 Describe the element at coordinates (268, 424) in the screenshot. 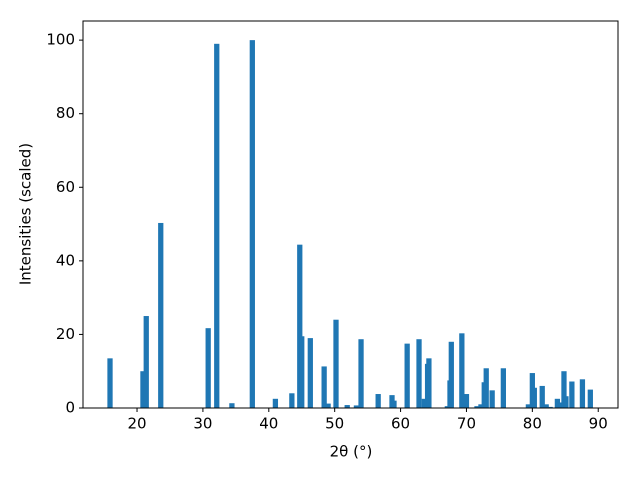

I see `x-tick-label: 40` at that location.